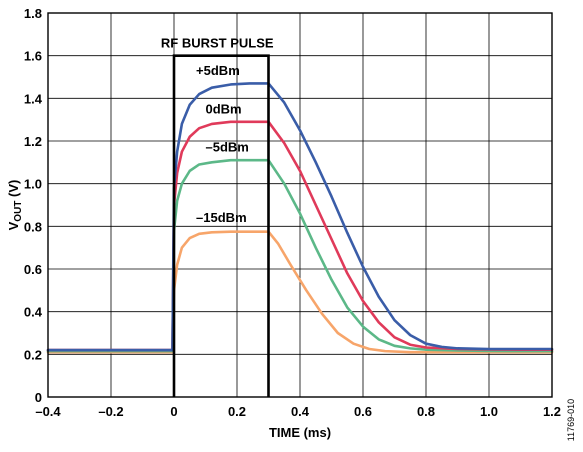 The height and width of the screenshot is (452, 583). What do you see at coordinates (48, 411) in the screenshot?
I see `x-tick-label: –0.4` at bounding box center [48, 411].